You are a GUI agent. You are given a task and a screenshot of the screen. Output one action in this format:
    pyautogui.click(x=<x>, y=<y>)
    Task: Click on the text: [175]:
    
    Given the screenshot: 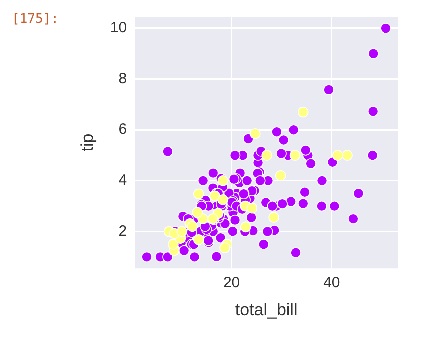 What is the action you would take?
    pyautogui.click(x=35, y=19)
    